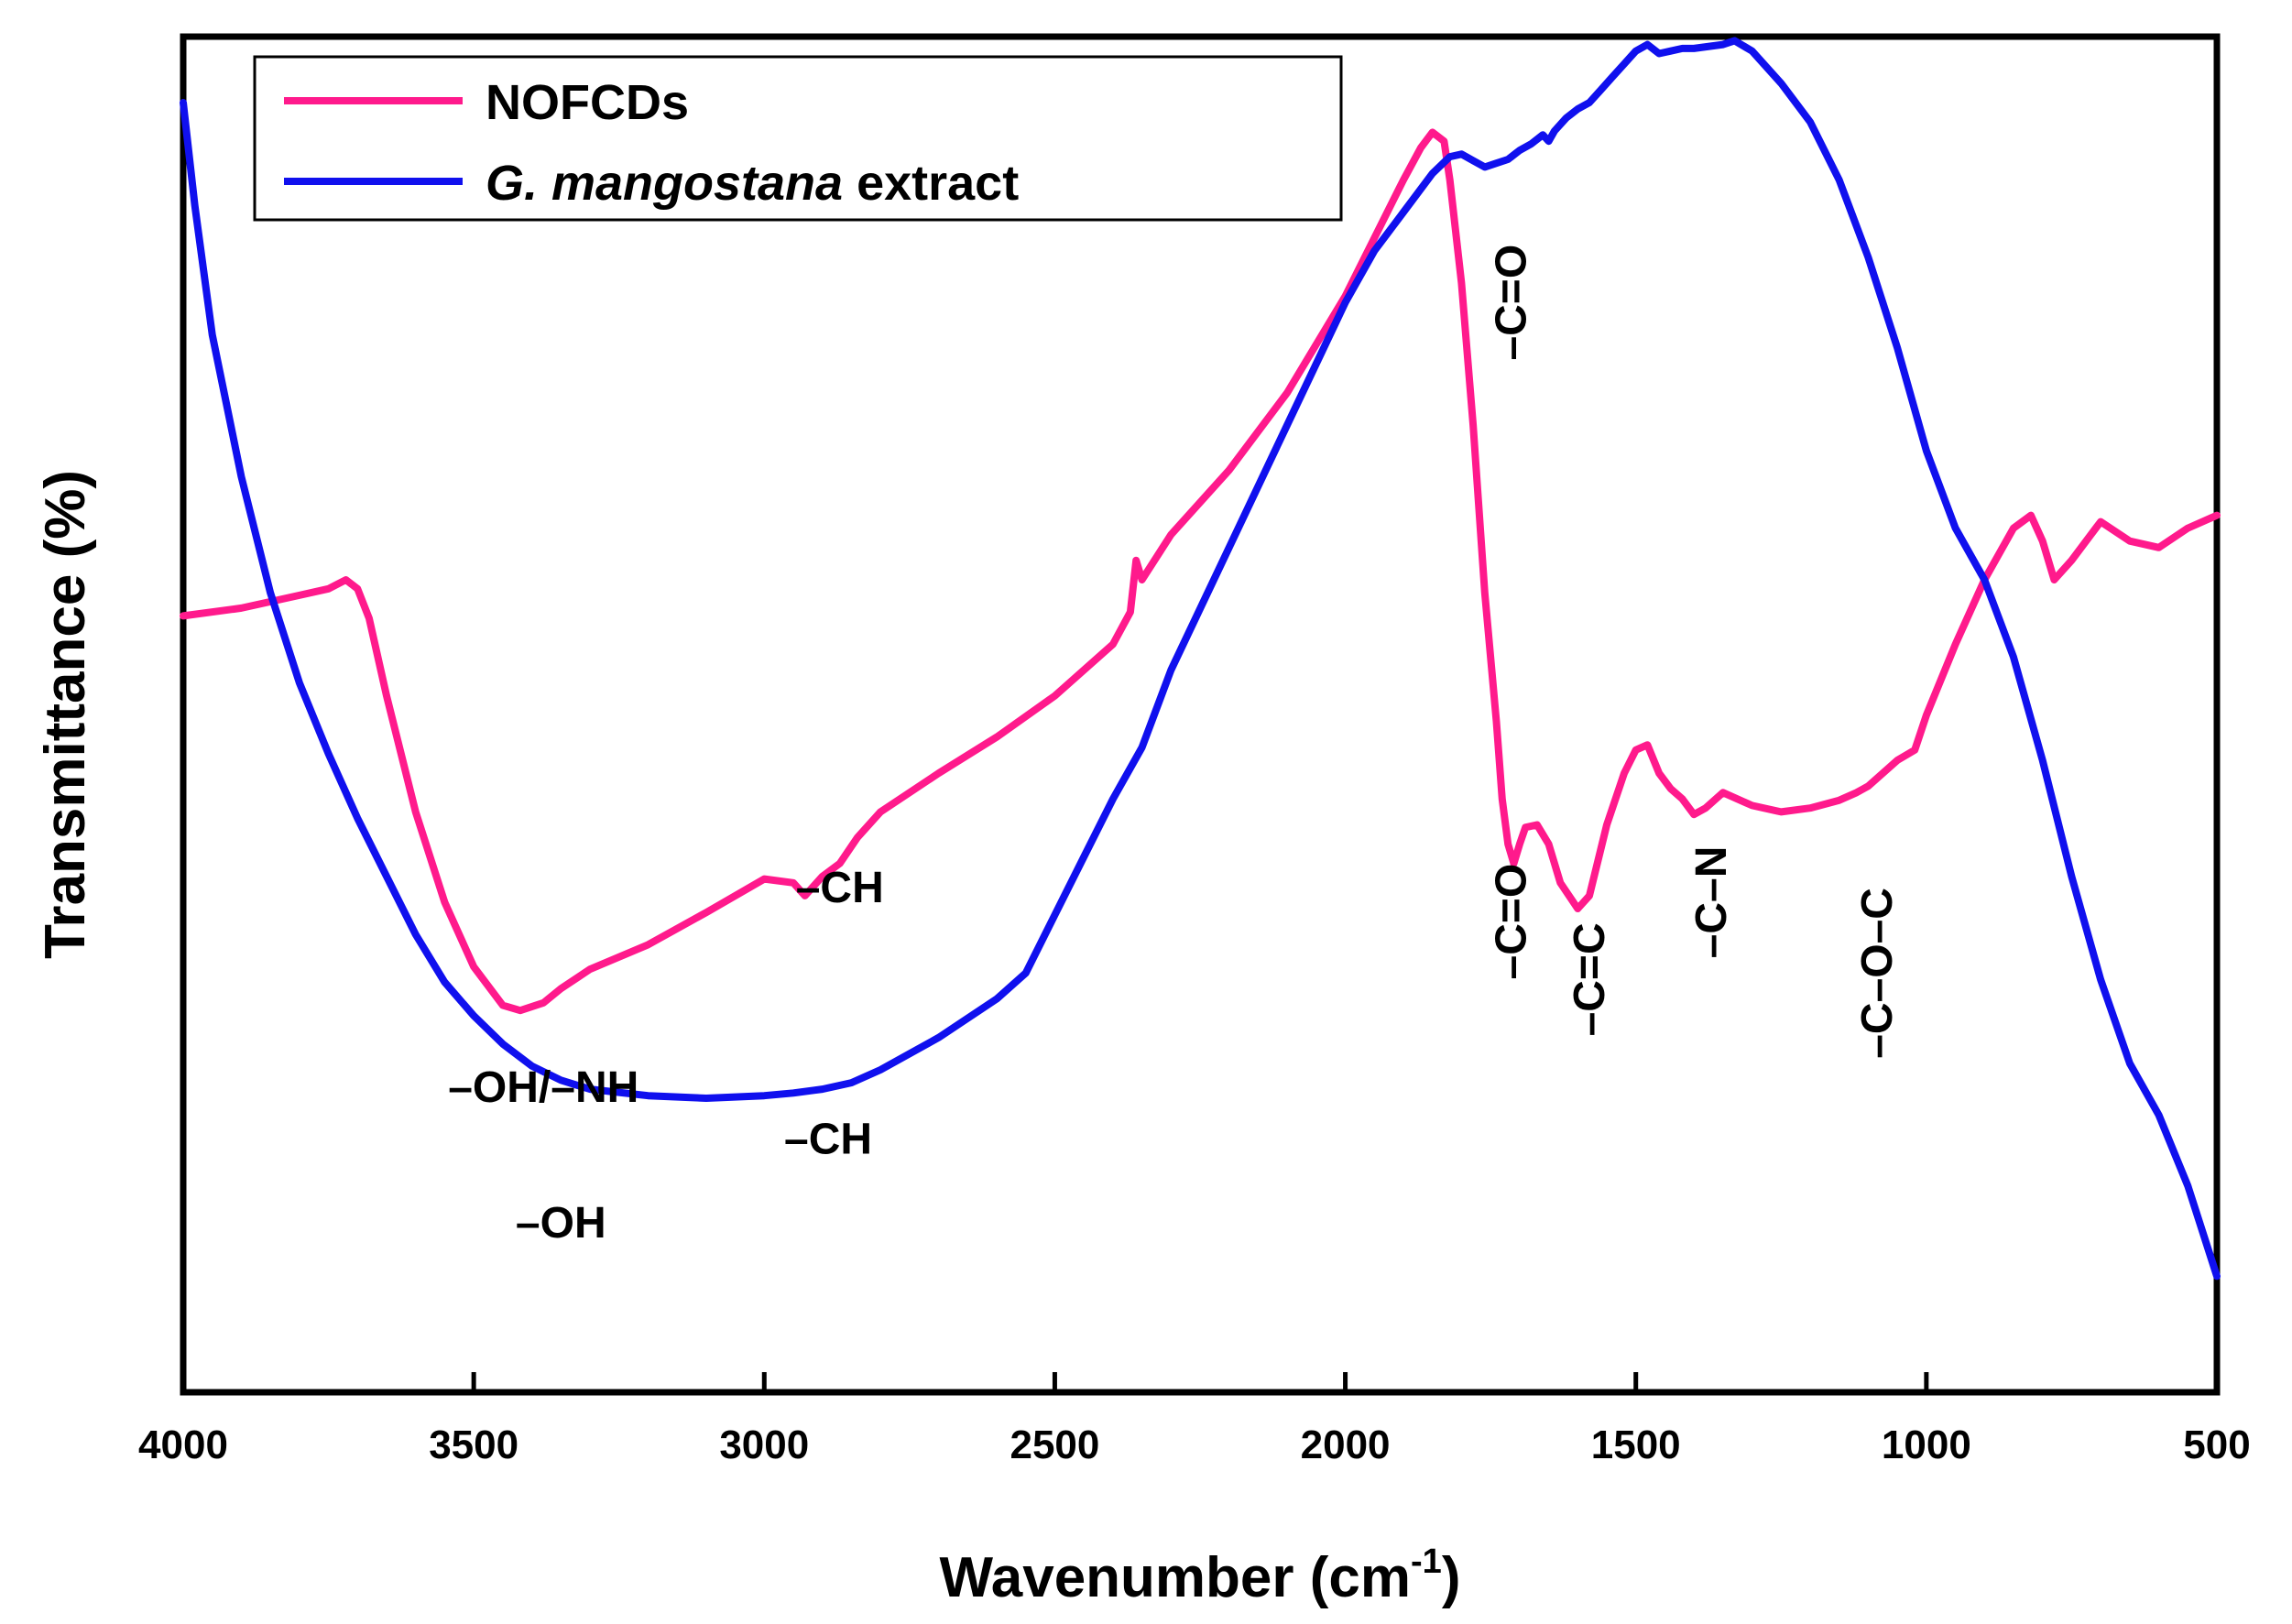  Describe the element at coordinates (1511, 922) in the screenshot. I see `annotation-5: –C=O` at that location.